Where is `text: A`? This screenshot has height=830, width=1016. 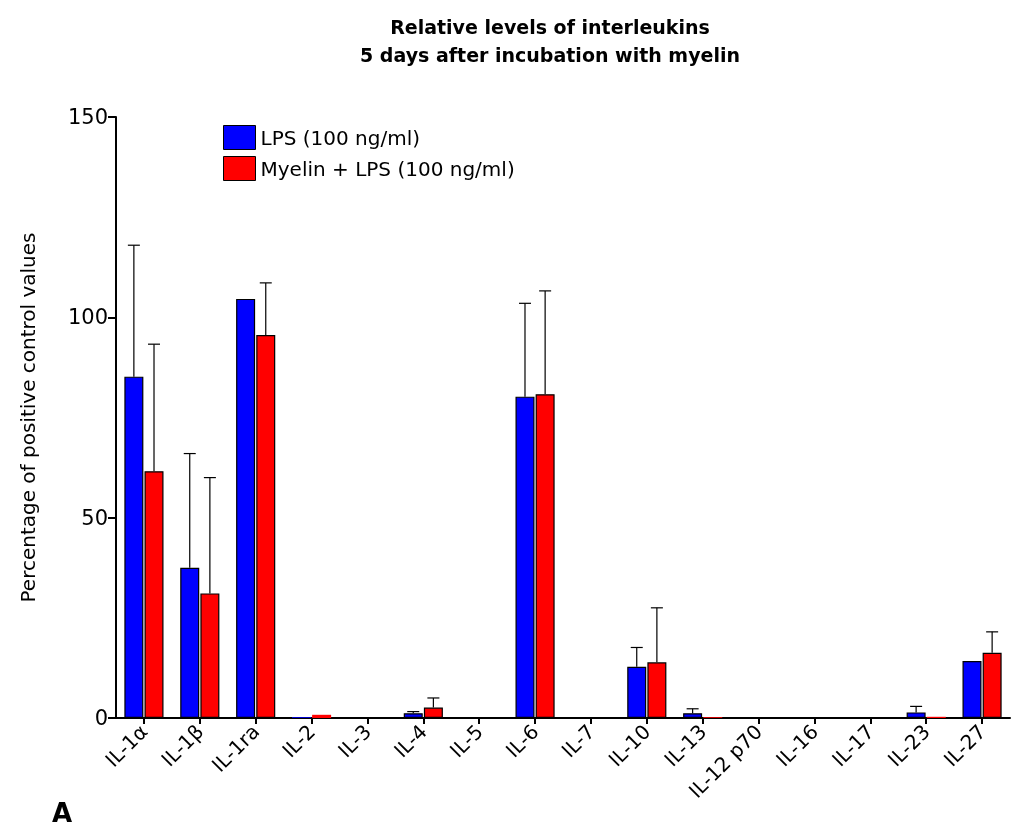
text: A is located at coordinates (62, 813).